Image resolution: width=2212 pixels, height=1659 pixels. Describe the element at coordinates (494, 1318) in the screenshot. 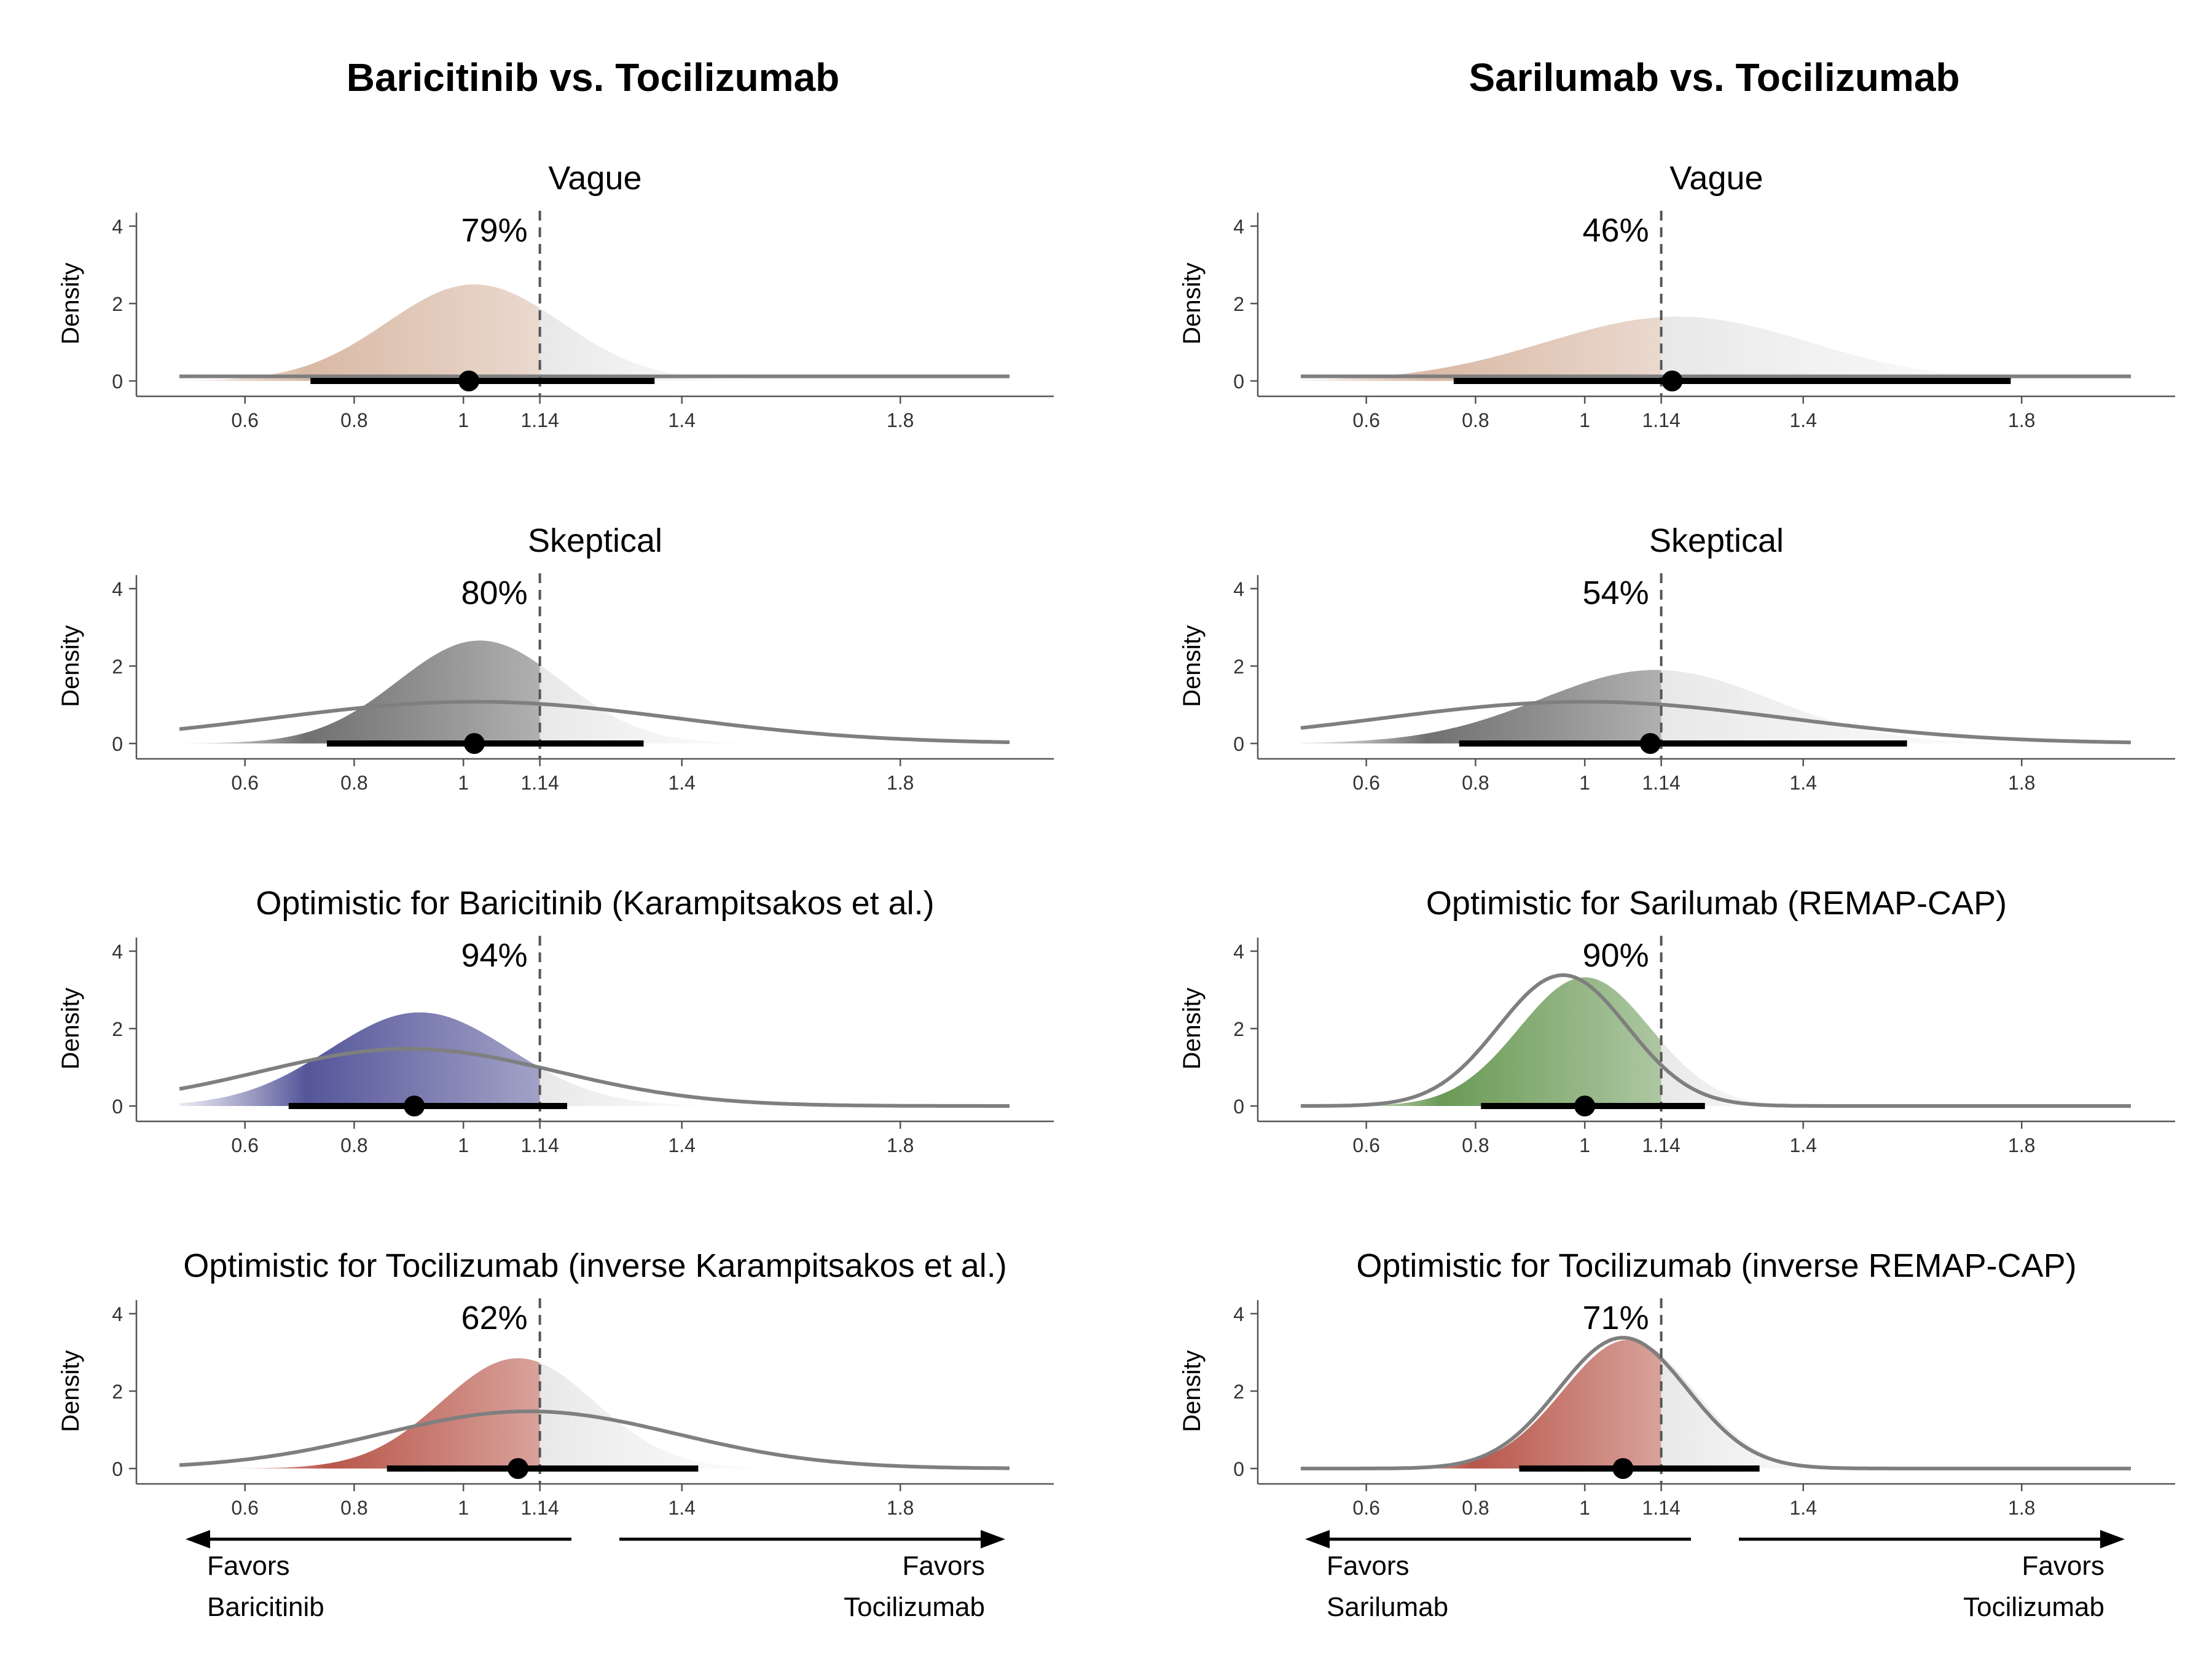

I see `probability-label: 62%` at that location.